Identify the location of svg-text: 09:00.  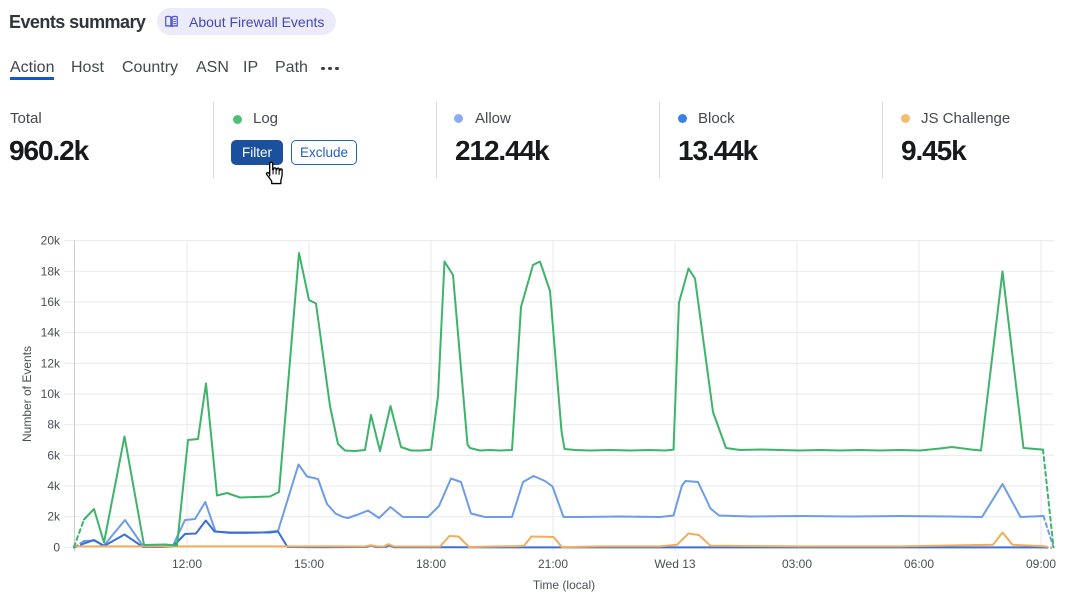
(1041, 564).